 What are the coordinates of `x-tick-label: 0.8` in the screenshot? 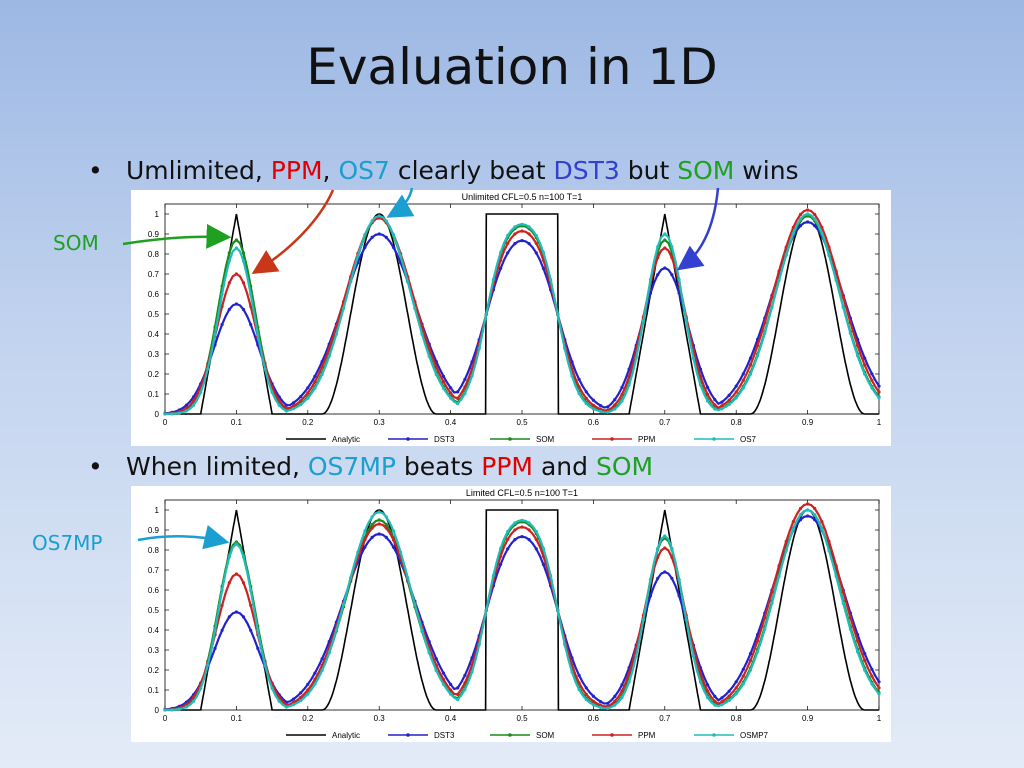 It's located at (737, 718).